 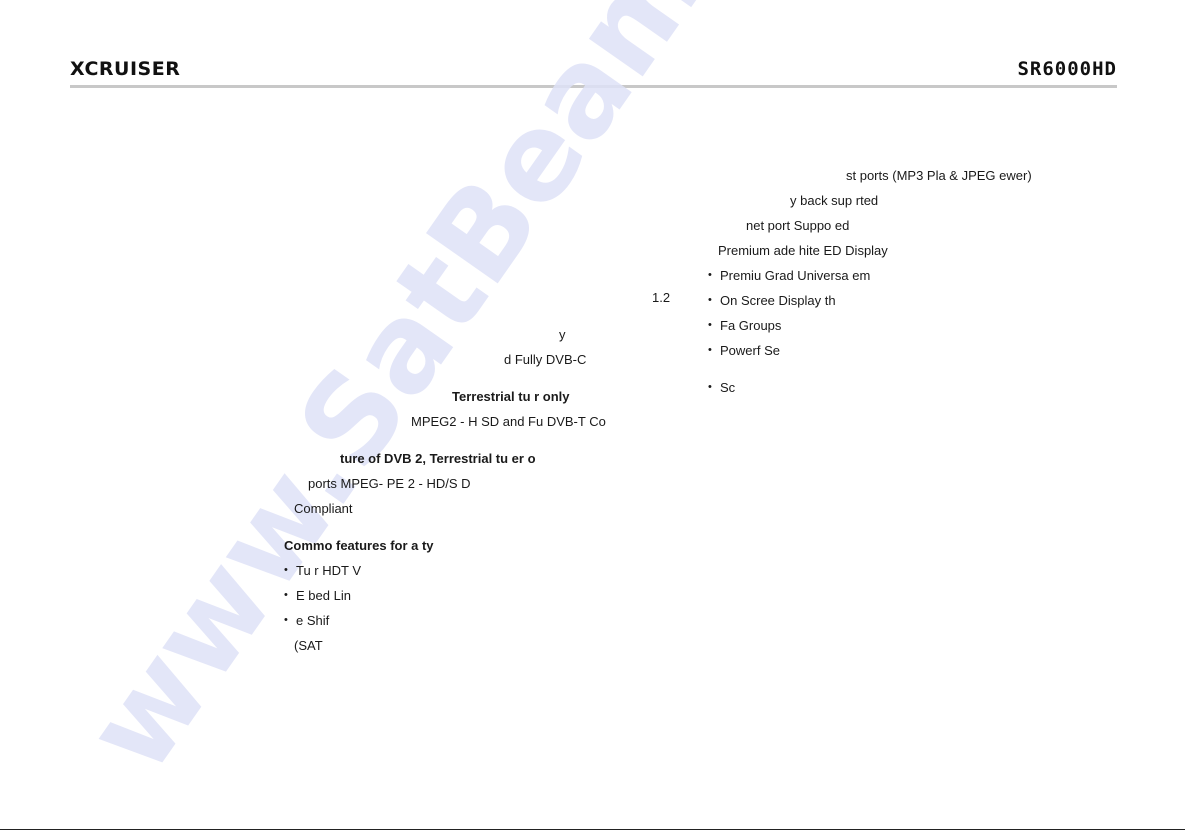 What do you see at coordinates (939, 175) in the screenshot?
I see `feature-item: st ports (MP3 Pla & JPEG ewer)` at bounding box center [939, 175].